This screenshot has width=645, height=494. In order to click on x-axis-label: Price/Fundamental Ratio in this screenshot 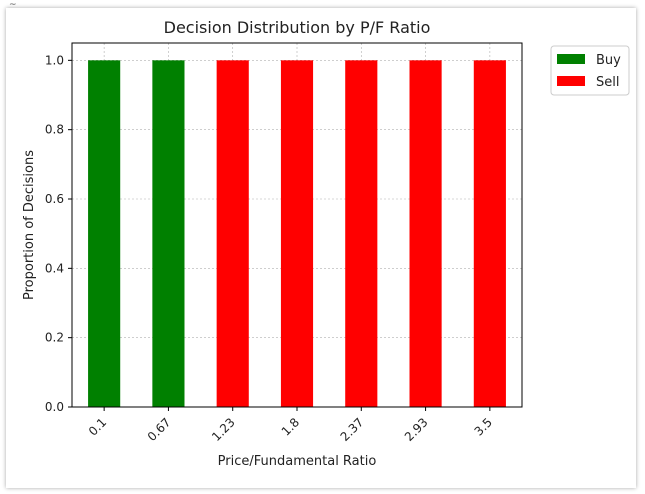, I will do `click(297, 461)`.